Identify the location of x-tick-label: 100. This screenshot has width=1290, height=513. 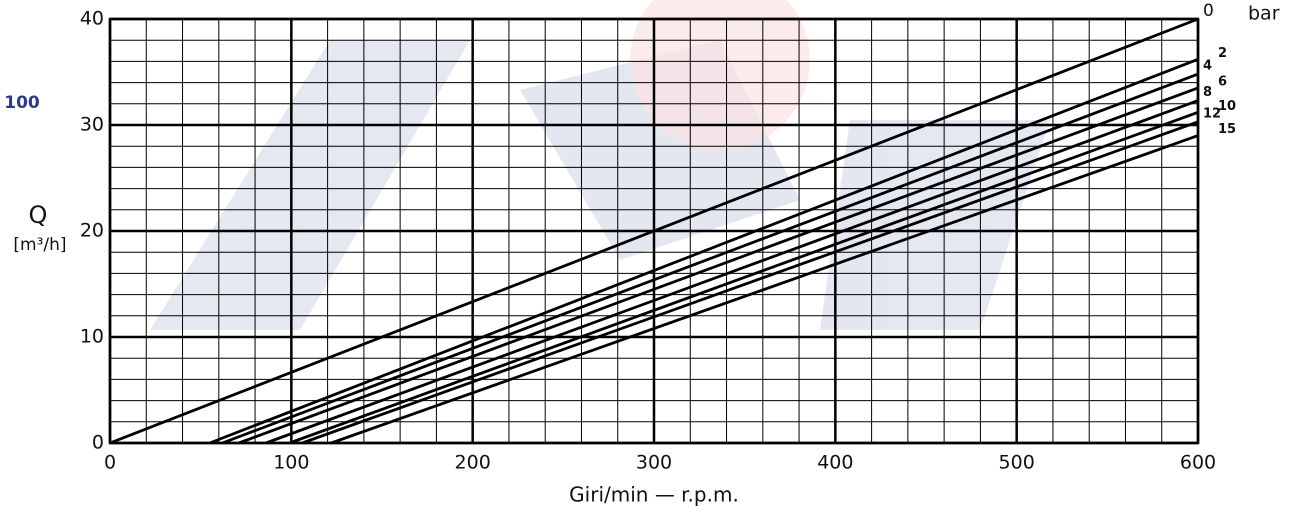
(291, 463).